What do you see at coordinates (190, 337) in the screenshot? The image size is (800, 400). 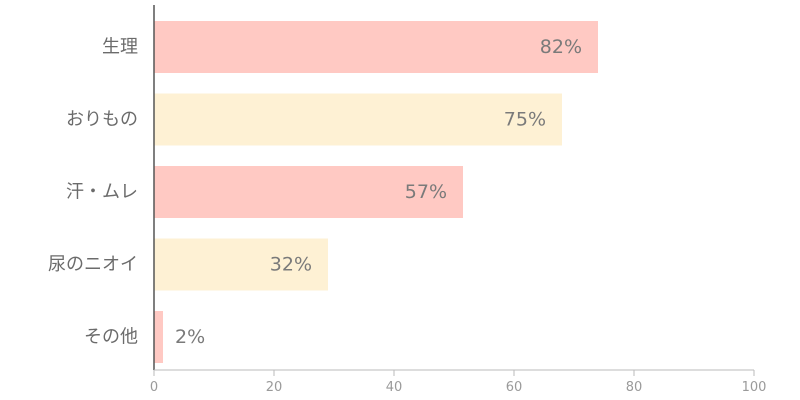 I see `value-label-4: 2%` at bounding box center [190, 337].